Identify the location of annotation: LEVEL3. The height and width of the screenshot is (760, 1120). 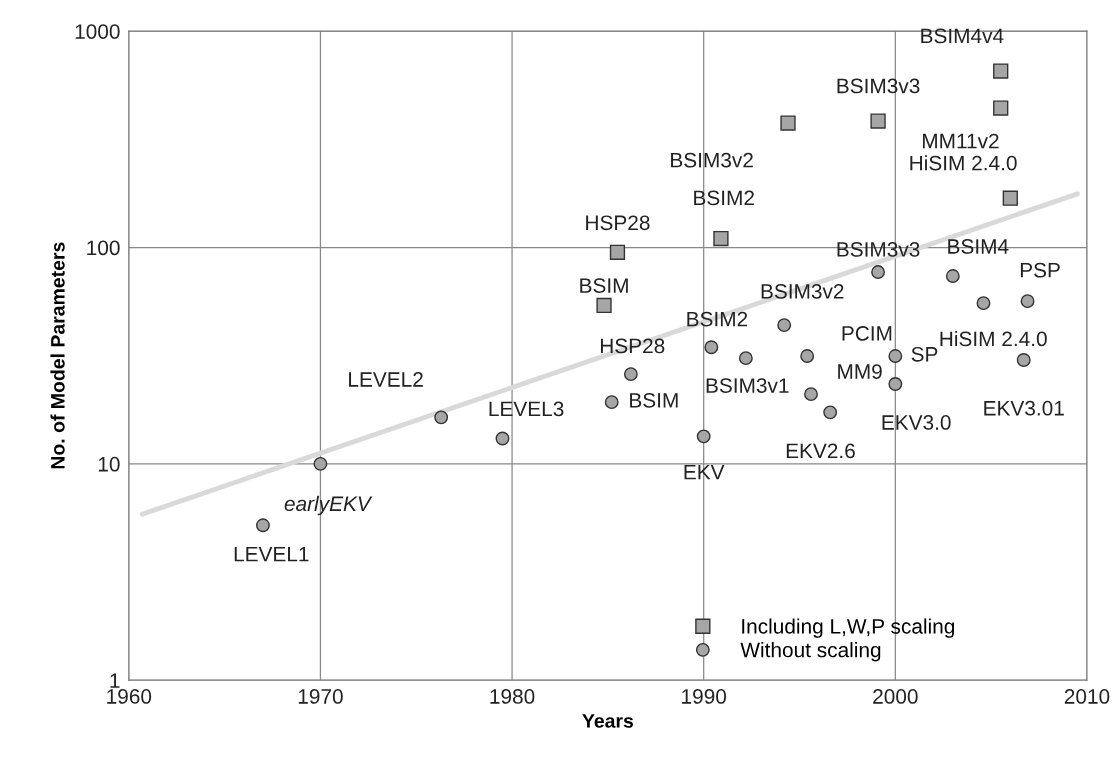
(526, 409).